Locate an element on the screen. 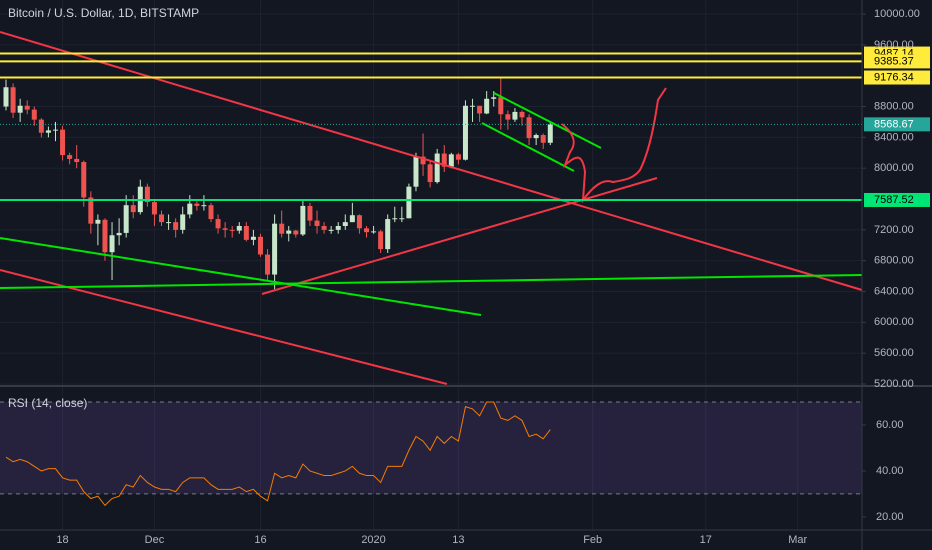 The image size is (932, 550). x-tick-label: 17 is located at coordinates (706, 540).